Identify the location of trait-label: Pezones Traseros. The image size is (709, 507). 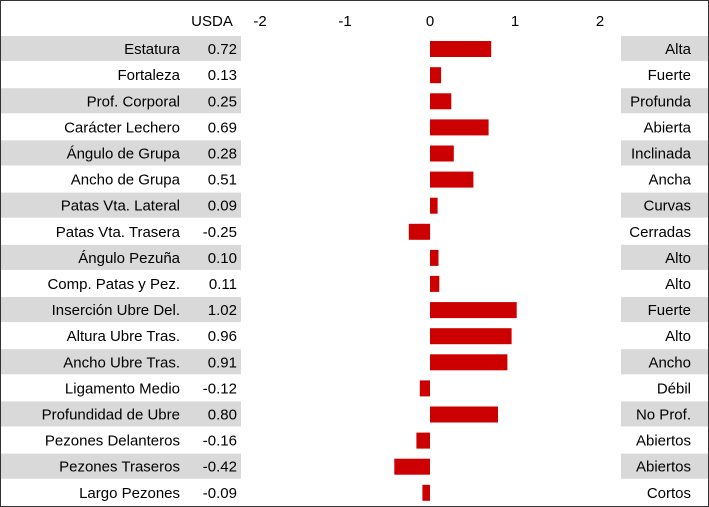
(119, 467).